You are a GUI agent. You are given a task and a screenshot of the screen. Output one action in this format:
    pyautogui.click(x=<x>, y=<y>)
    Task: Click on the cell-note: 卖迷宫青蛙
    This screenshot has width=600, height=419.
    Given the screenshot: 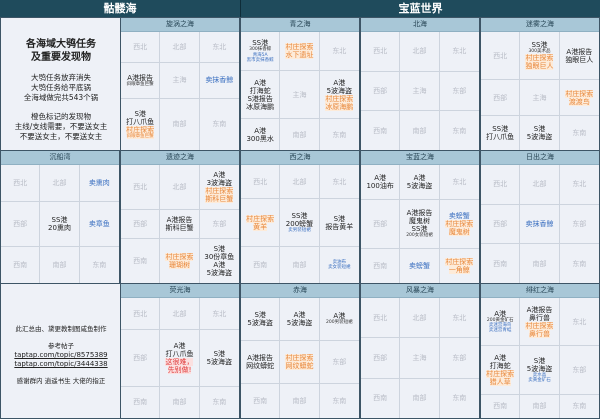 What is the action you would take?
    pyautogui.click(x=500, y=331)
    